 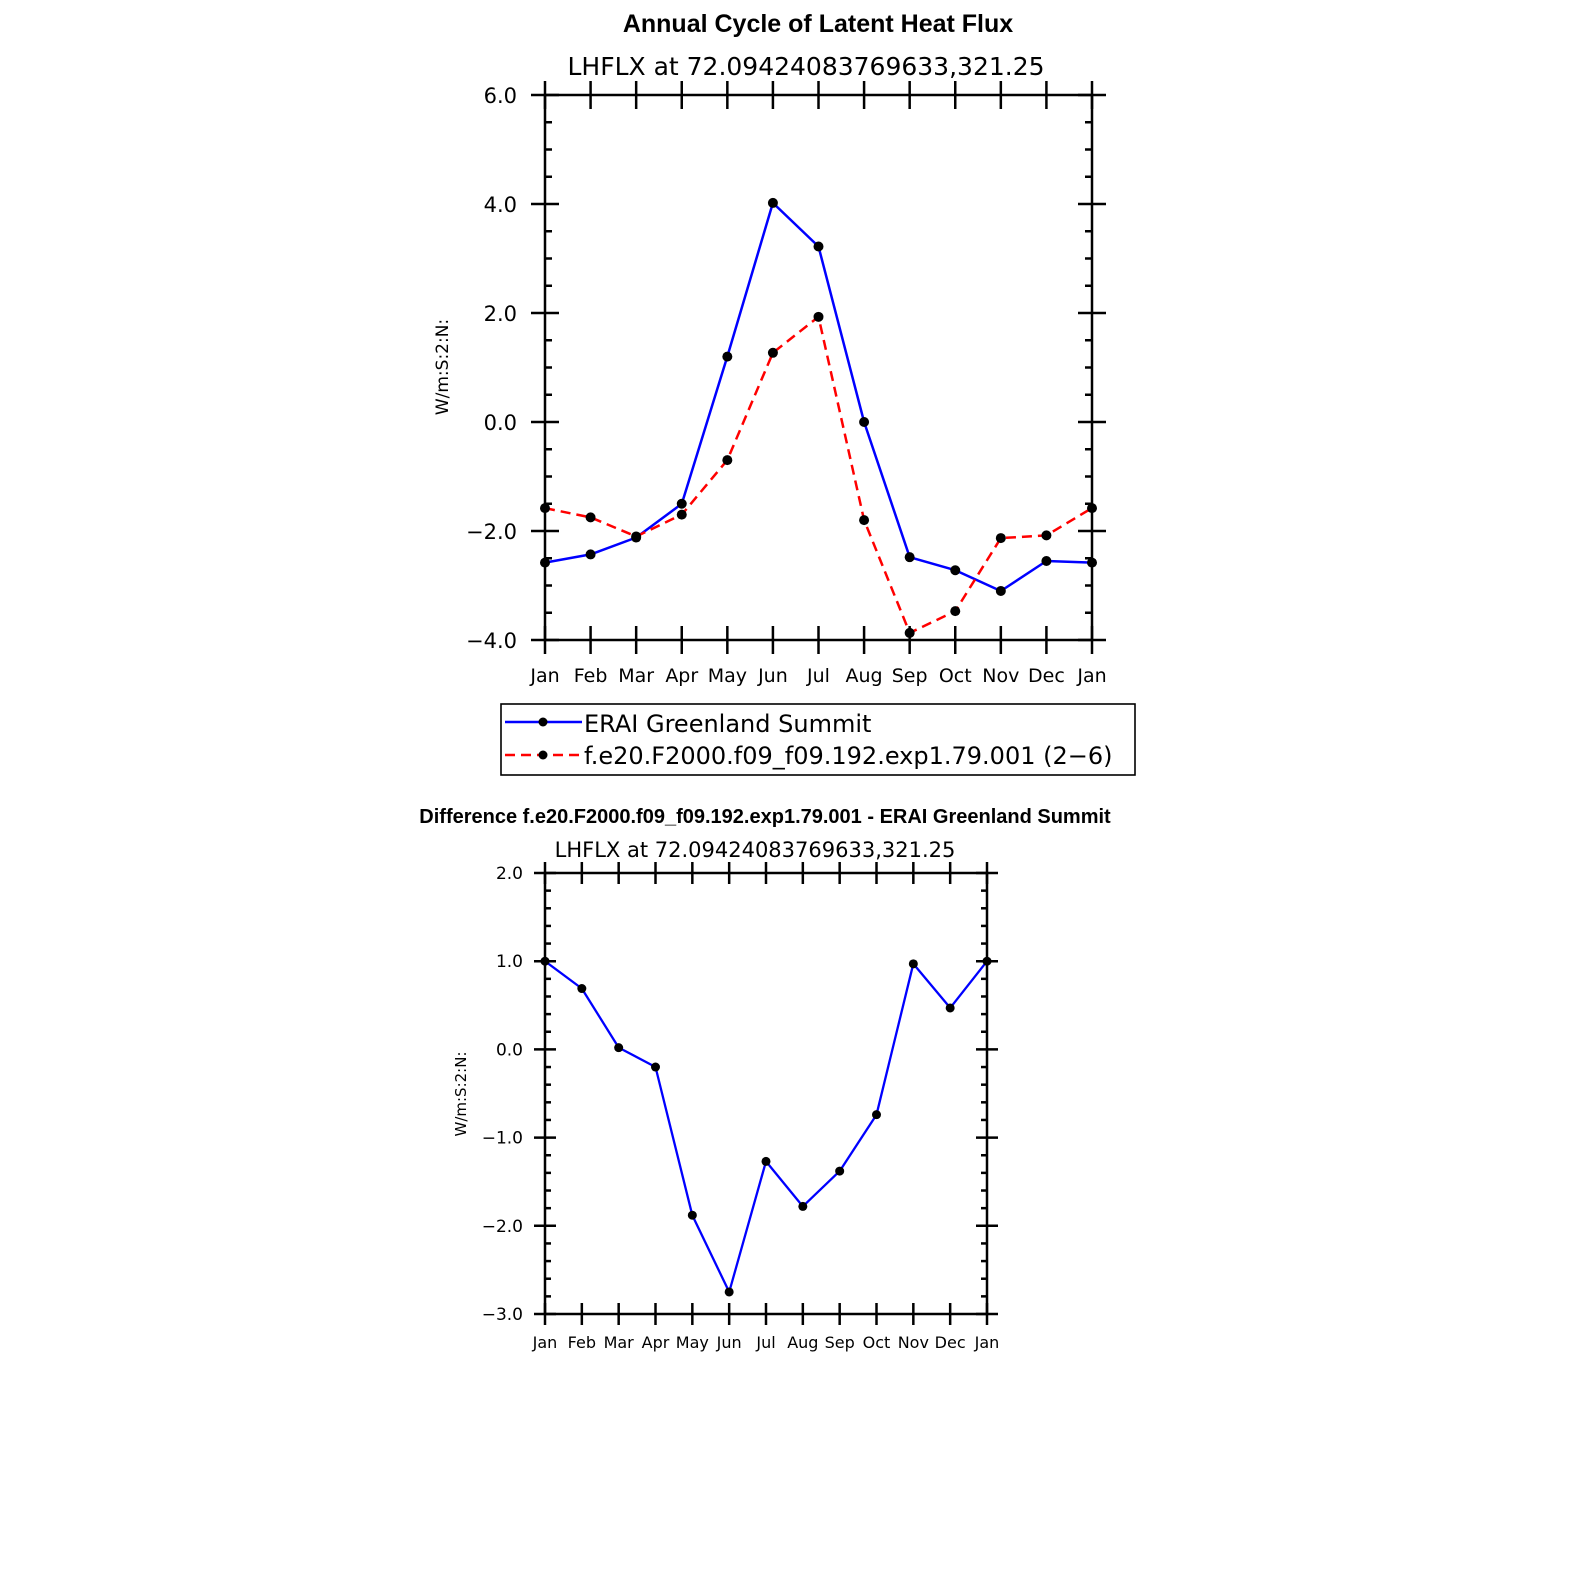 I want to click on x-tick-label: Nov, so click(x=1000, y=676).